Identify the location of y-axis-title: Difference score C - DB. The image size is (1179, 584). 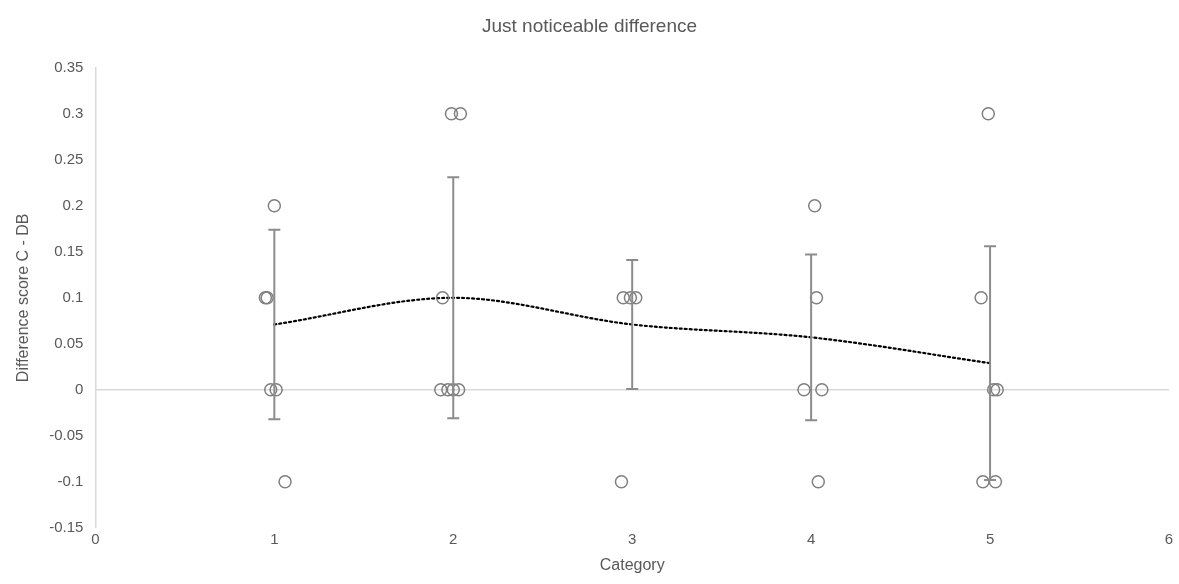
(23, 298).